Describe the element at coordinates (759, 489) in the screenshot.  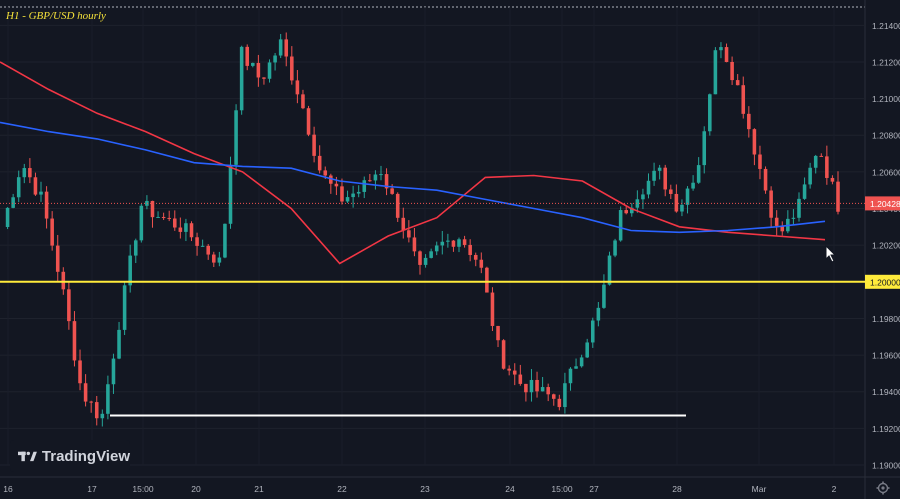
I see `x-tick-label: Mar` at that location.